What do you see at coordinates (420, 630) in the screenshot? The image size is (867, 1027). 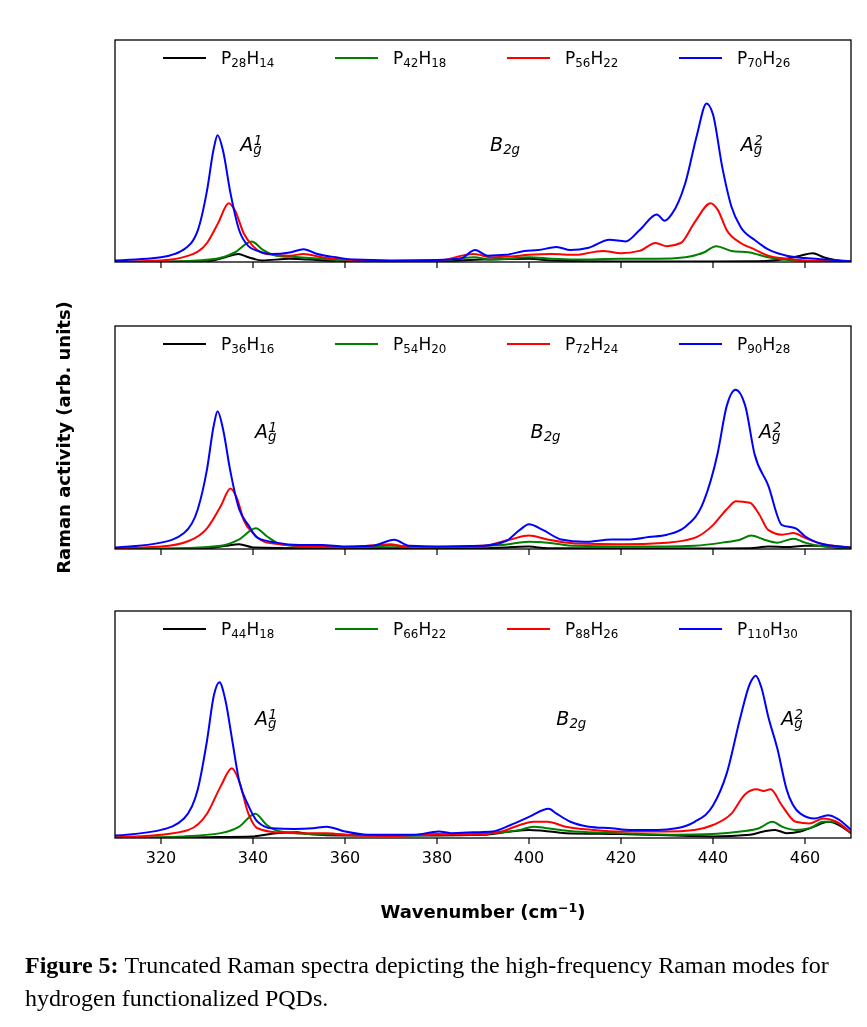 I see `legend-label: P$_{66}$H$_{22}$` at bounding box center [420, 630].